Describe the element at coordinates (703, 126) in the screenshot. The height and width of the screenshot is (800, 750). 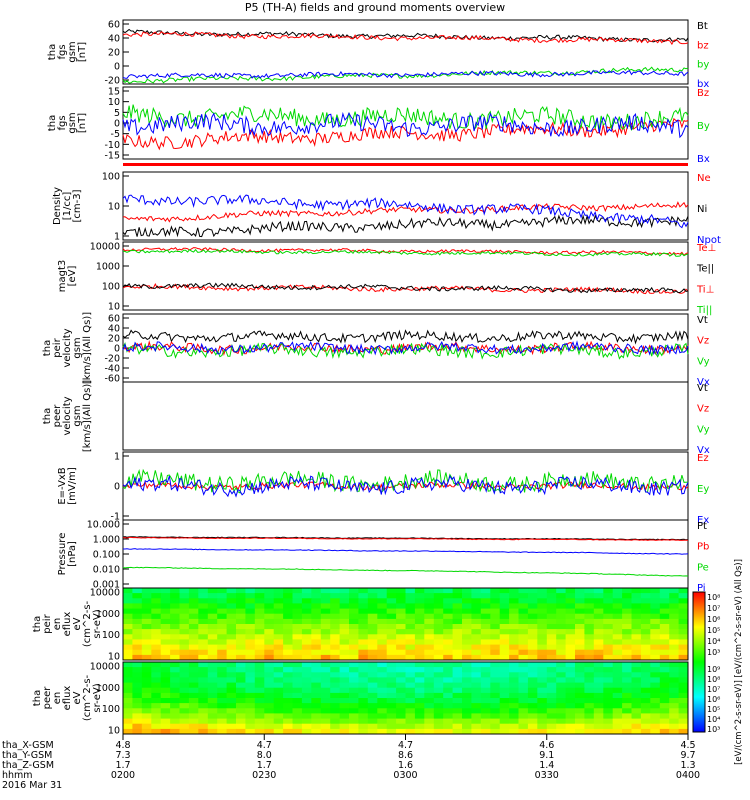
I see `legend-By: By` at that location.